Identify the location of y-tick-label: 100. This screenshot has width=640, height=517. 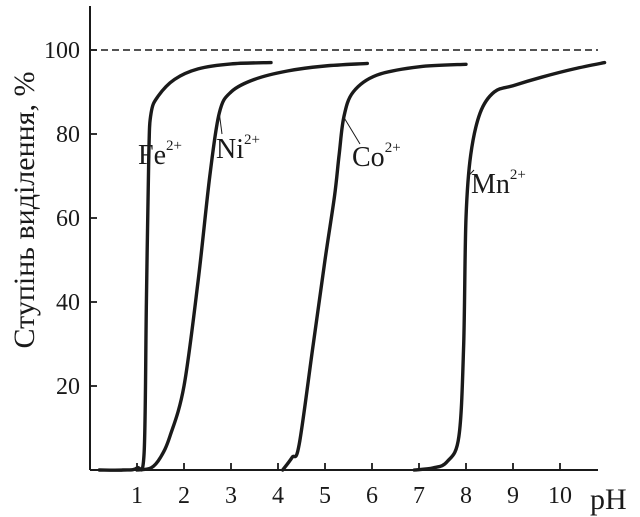
(62, 51).